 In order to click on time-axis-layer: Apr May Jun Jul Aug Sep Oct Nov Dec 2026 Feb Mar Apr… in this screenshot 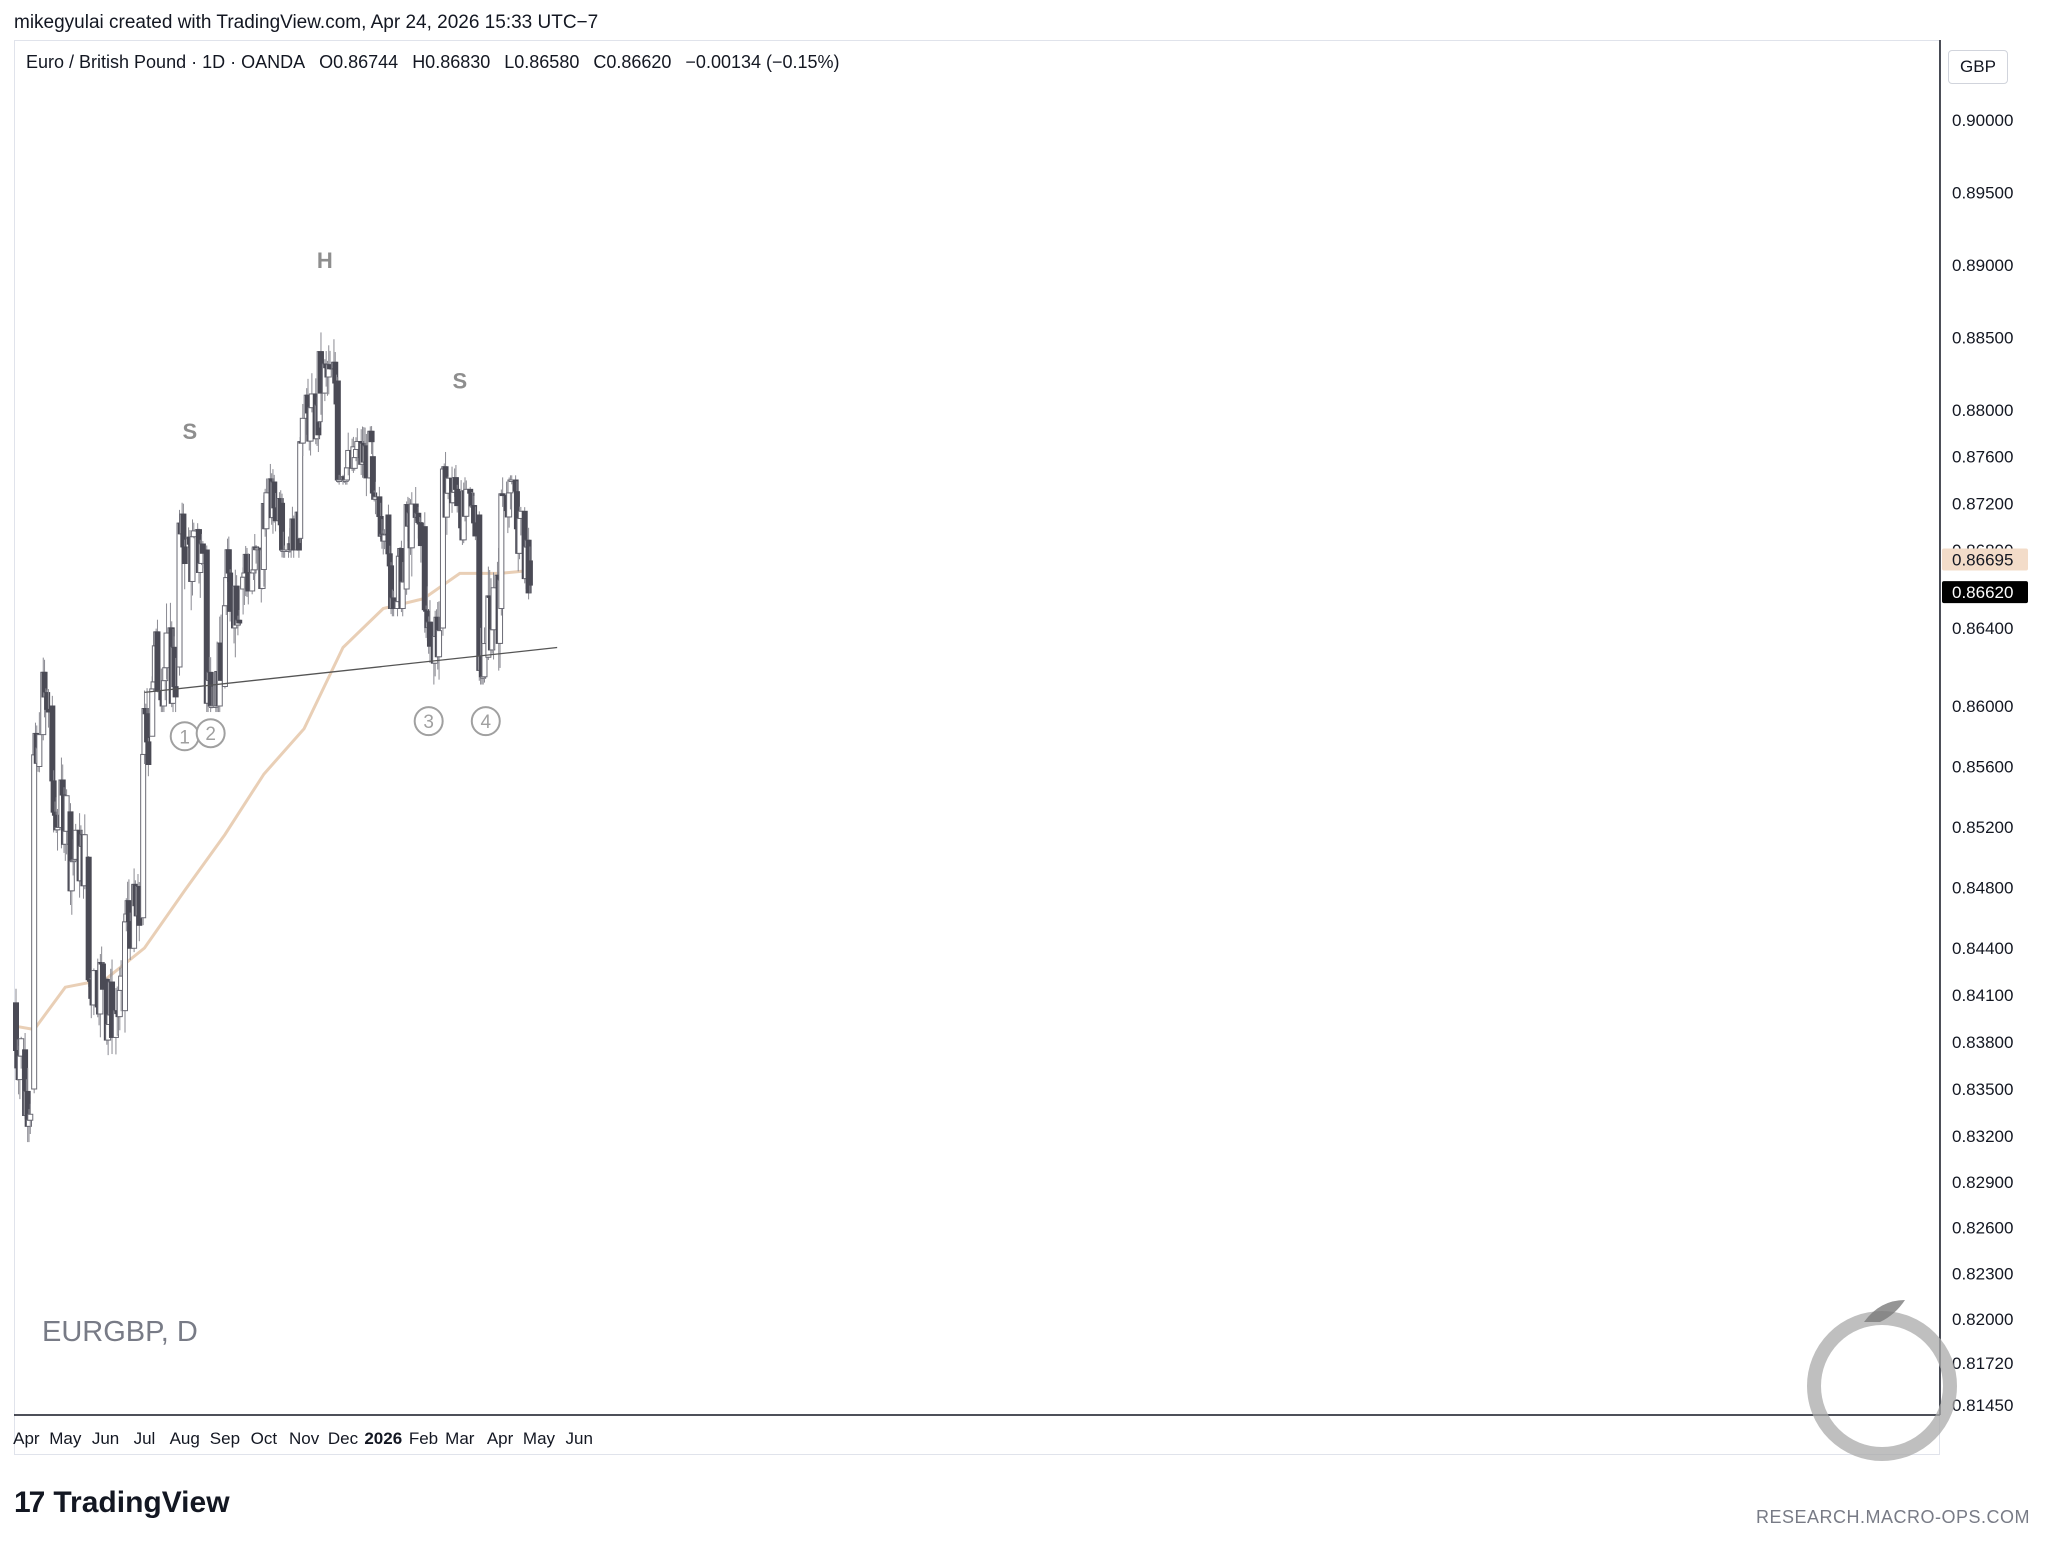, I will do `click(976, 1431)`.